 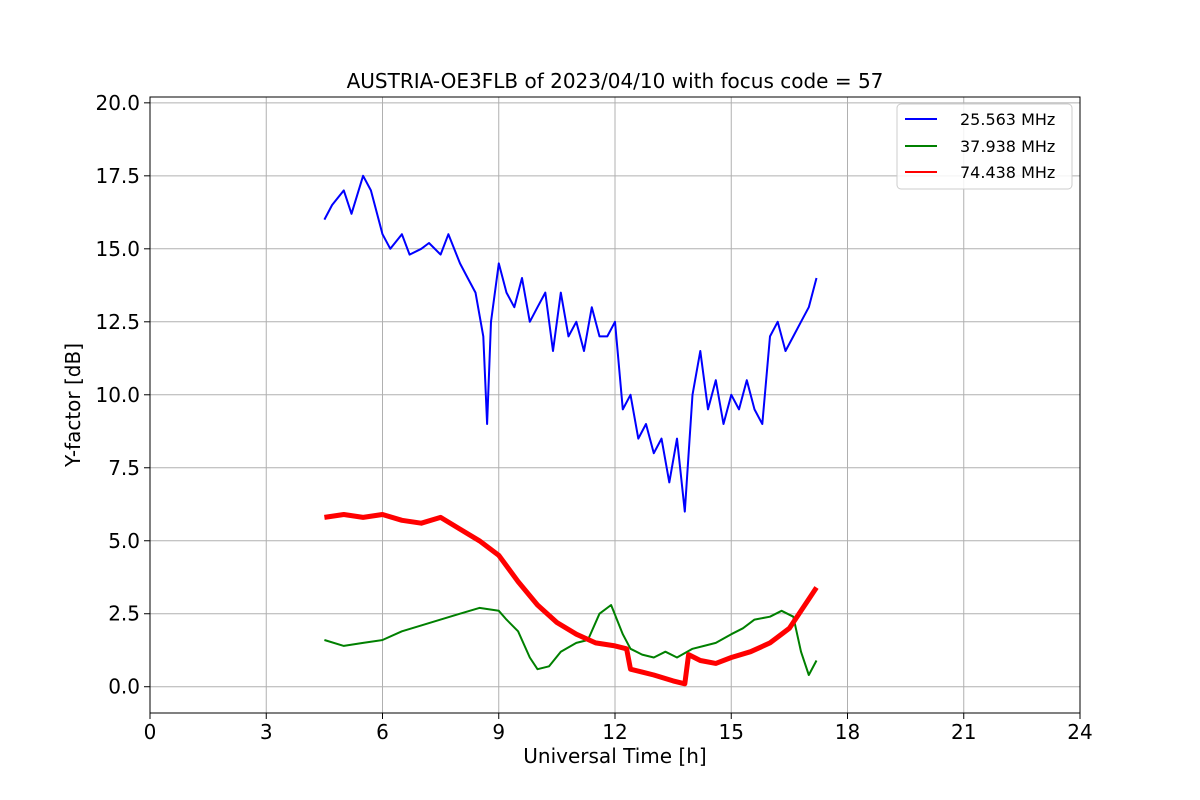 What do you see at coordinates (117, 322) in the screenshot?
I see `y-tick-label: 12.5` at bounding box center [117, 322].